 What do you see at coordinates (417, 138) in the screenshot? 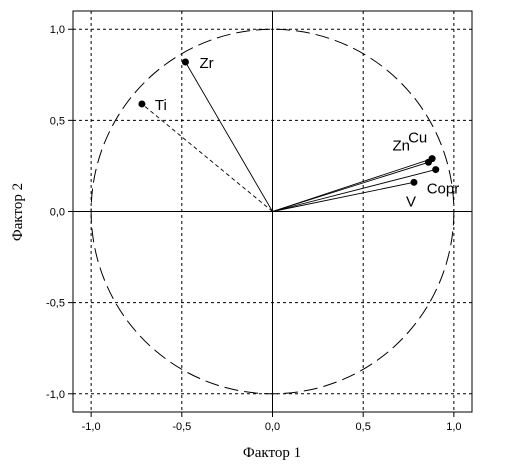
I see `point-label-cu: Cu` at bounding box center [417, 138].